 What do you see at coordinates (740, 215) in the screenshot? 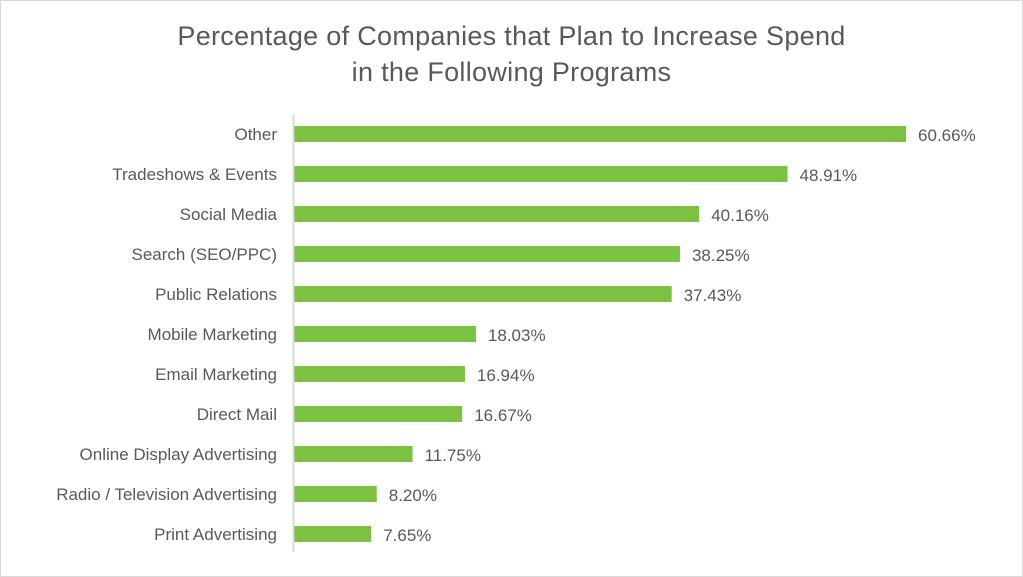
I see `data-label: 40.16%` at bounding box center [740, 215].